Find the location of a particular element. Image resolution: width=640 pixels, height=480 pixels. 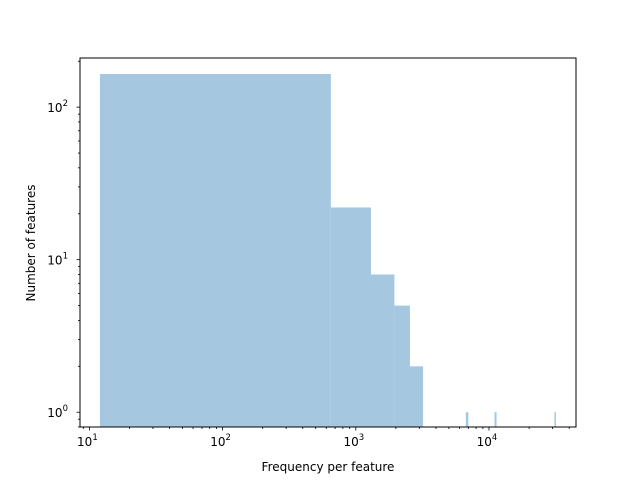

y-tick-label: 10¹ is located at coordinates (57, 260).